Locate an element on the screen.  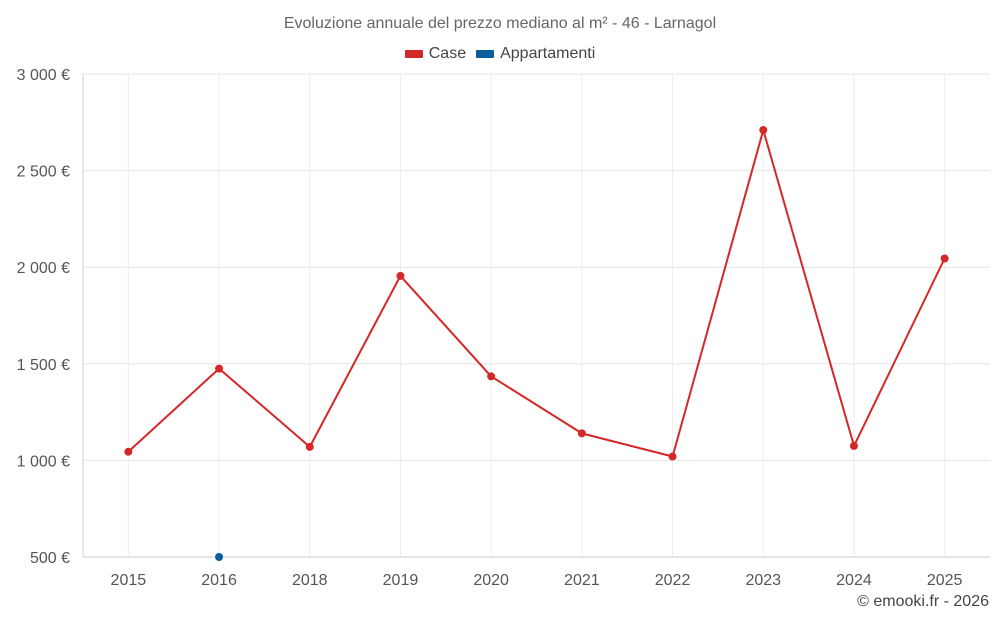
data-point-case-2024 is located at coordinates (853, 445).